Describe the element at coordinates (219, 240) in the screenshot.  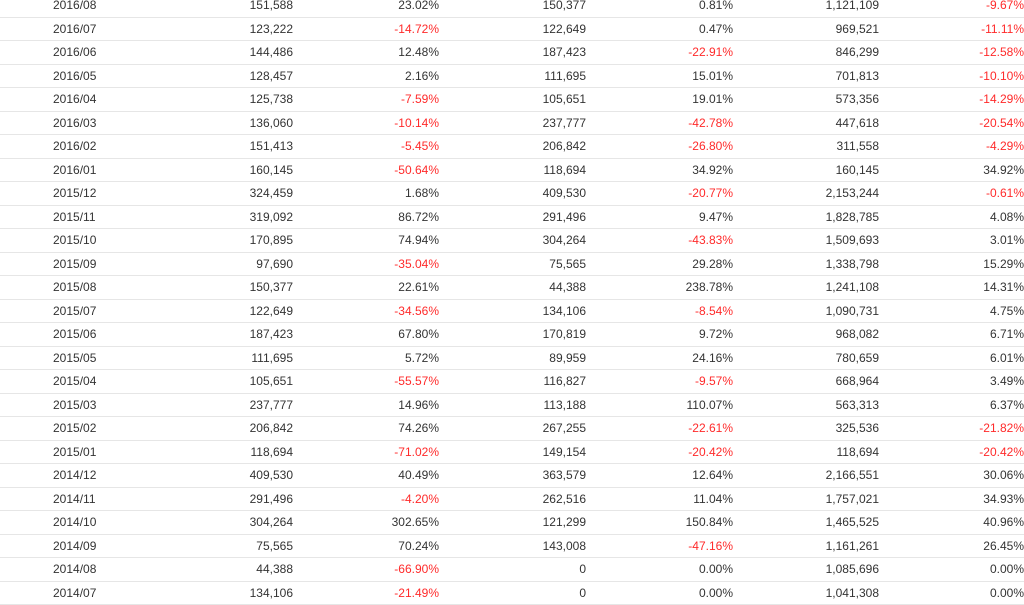
I see `value-cell: 170,895` at that location.